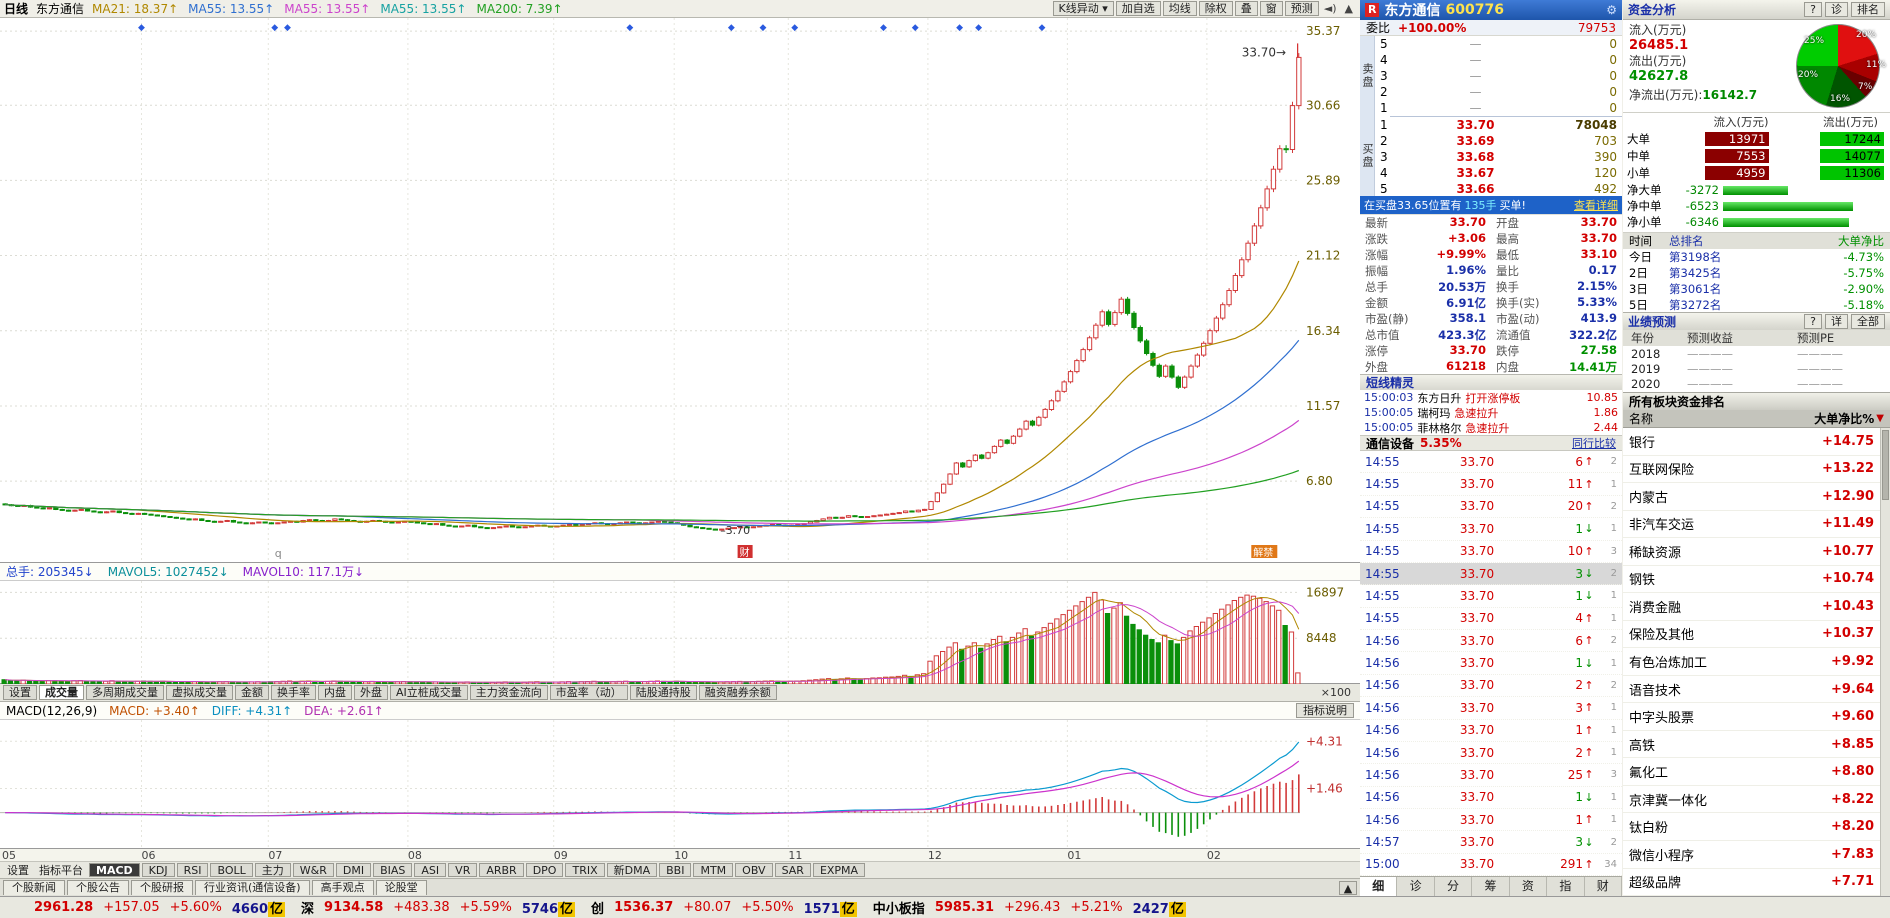  Describe the element at coordinates (585, 870) in the screenshot. I see `indicator-tab: TRIX` at that location.